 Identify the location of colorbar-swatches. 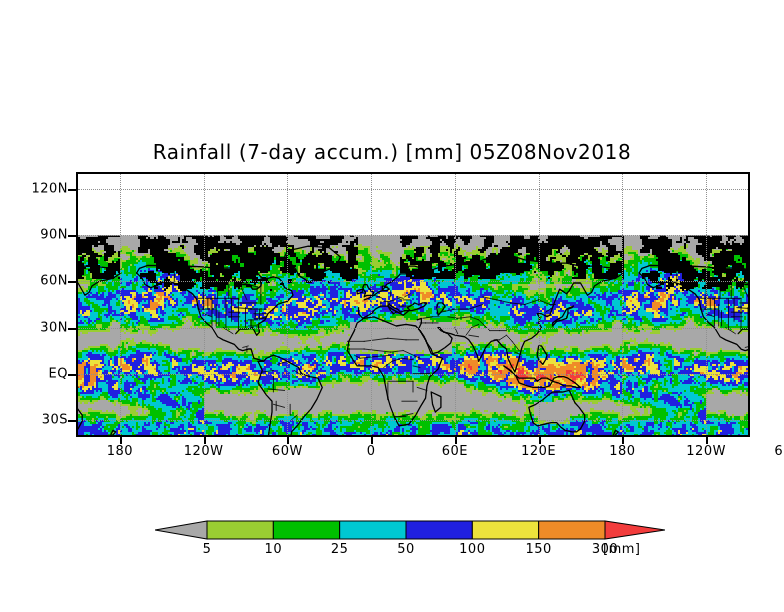
(410, 530).